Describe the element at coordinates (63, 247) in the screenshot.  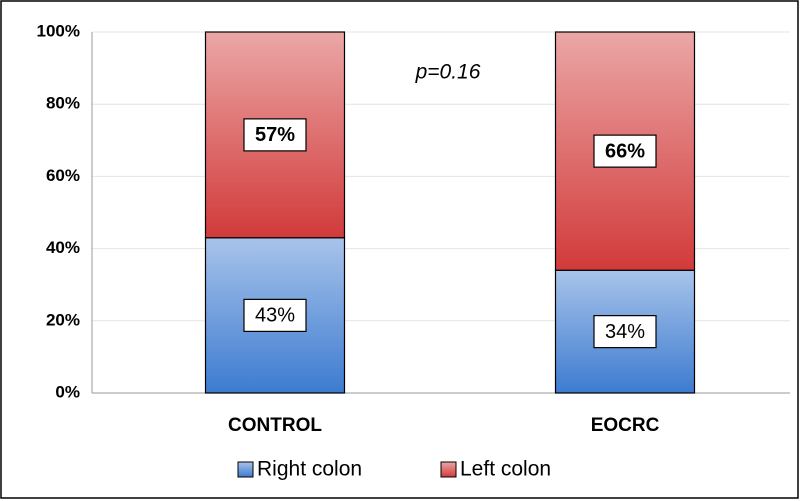
I see `y-tick-label: 40%` at that location.